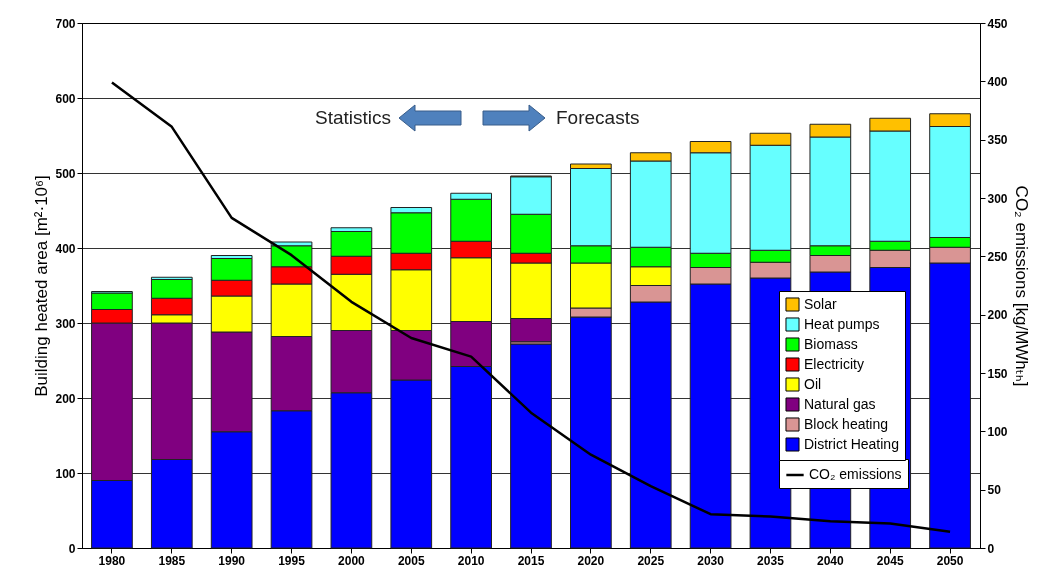 This screenshot has width=1056, height=580. I want to click on x-tick-label: 2025, so click(651, 560).